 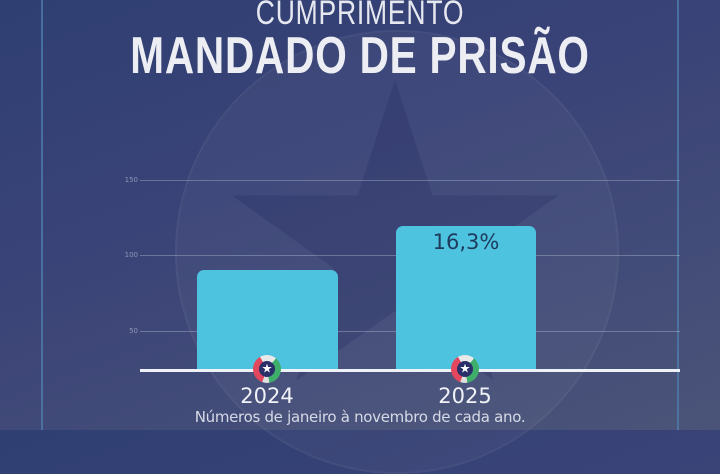 What do you see at coordinates (133, 331) in the screenshot?
I see `y-tick-50: 50` at bounding box center [133, 331].